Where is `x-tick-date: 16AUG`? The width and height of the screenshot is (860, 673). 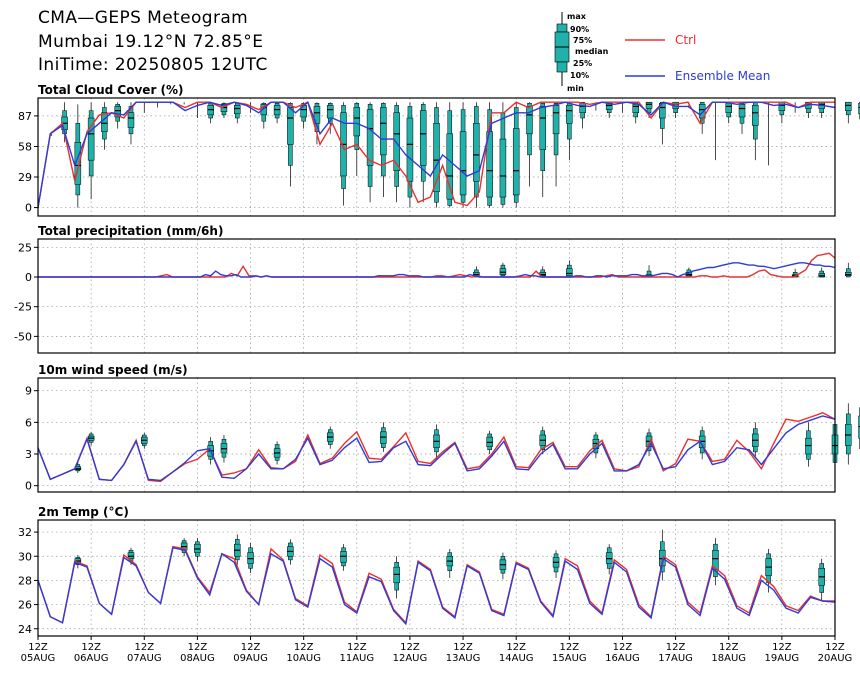
x-tick-date: 16AUG is located at coordinates (622, 658).